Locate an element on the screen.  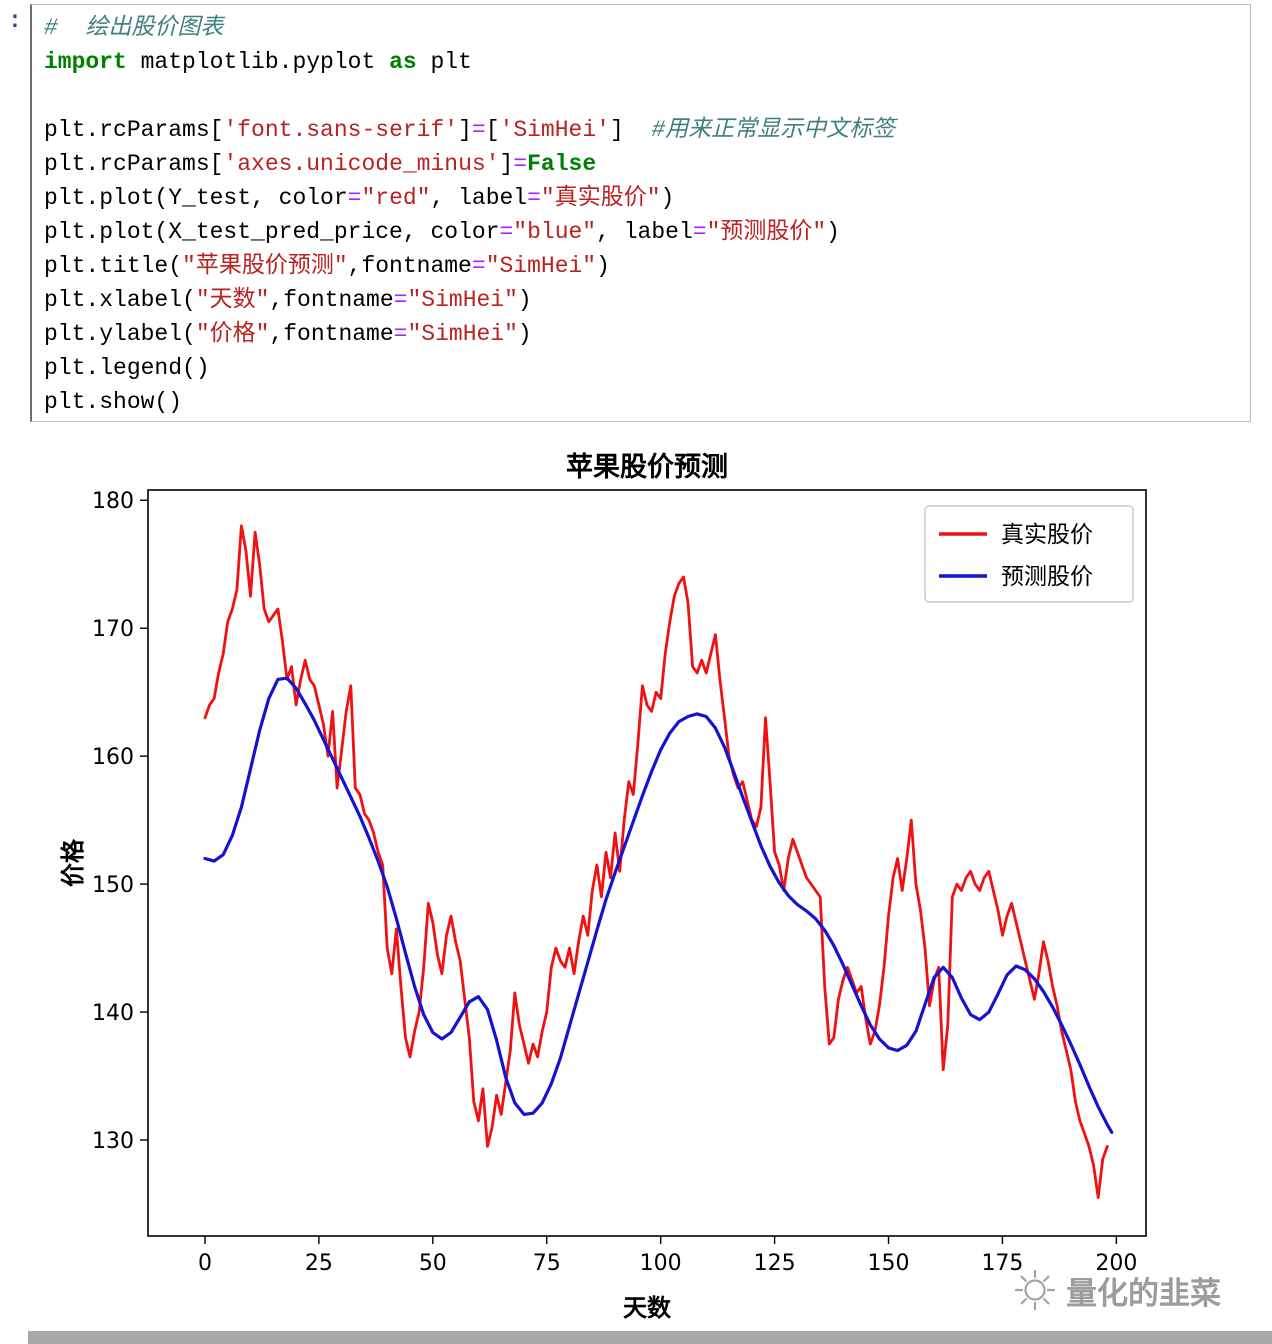
y-tick-label: 140 is located at coordinates (113, 1013).